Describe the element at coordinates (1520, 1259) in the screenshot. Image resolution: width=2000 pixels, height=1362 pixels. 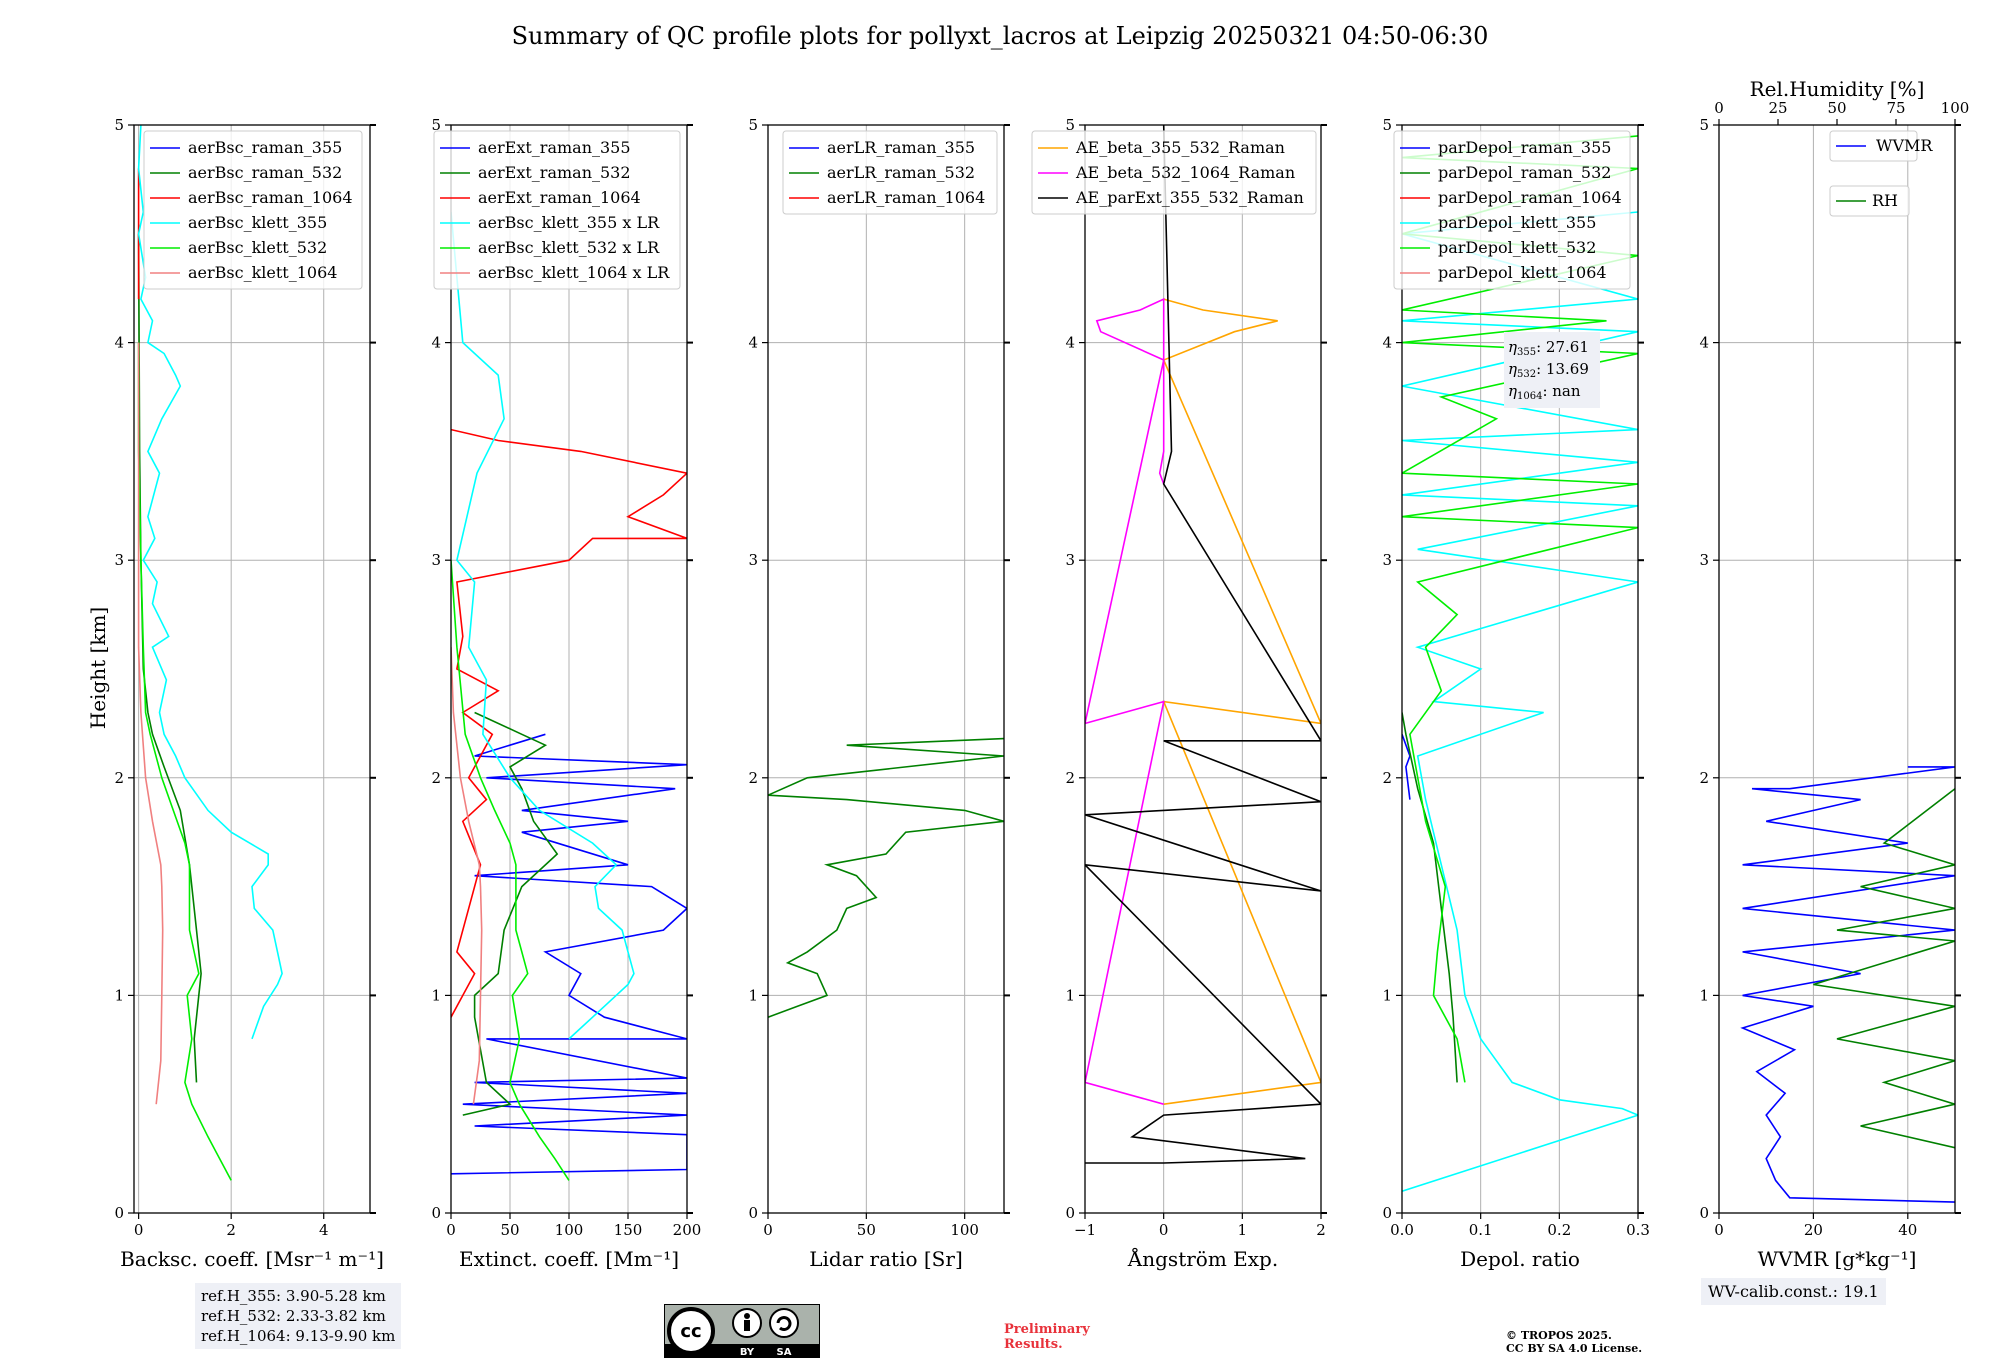
I see `x-axis-label: Depol. ratio` at that location.